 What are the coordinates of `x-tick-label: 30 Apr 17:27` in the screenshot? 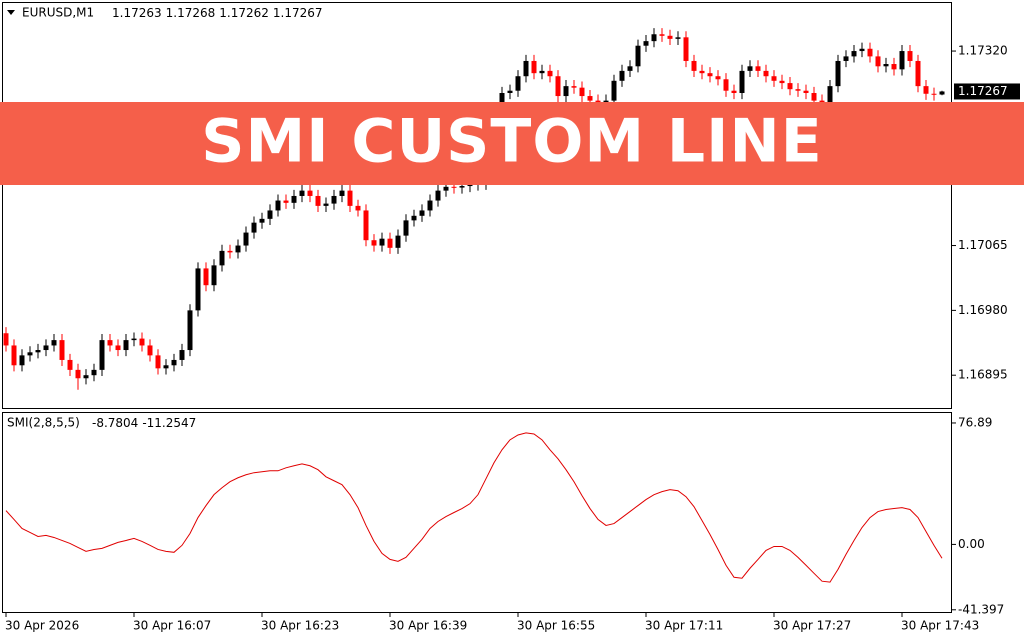 It's located at (812, 626).